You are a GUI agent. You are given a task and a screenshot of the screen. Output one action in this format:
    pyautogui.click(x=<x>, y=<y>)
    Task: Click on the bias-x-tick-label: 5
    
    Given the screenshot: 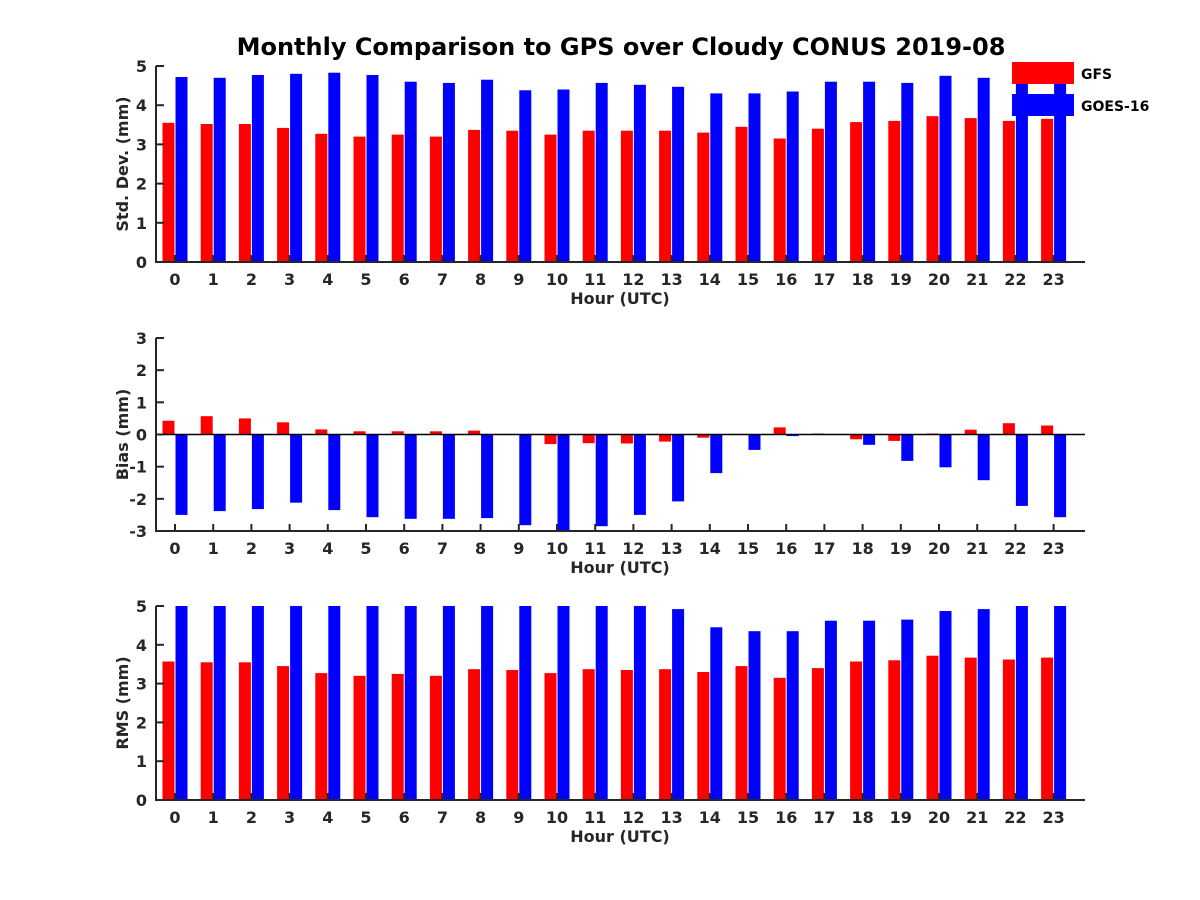 What is the action you would take?
    pyautogui.click(x=365, y=548)
    